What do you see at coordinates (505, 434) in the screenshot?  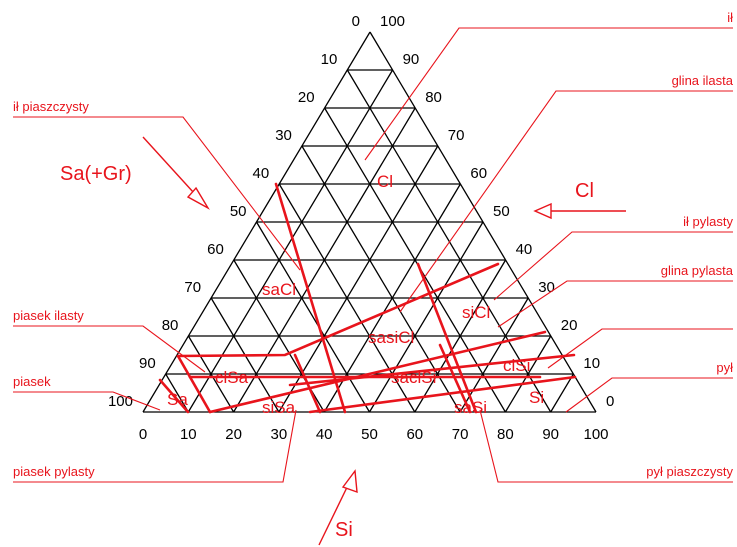 I see `bottom-tick-label: 80` at bounding box center [505, 434].